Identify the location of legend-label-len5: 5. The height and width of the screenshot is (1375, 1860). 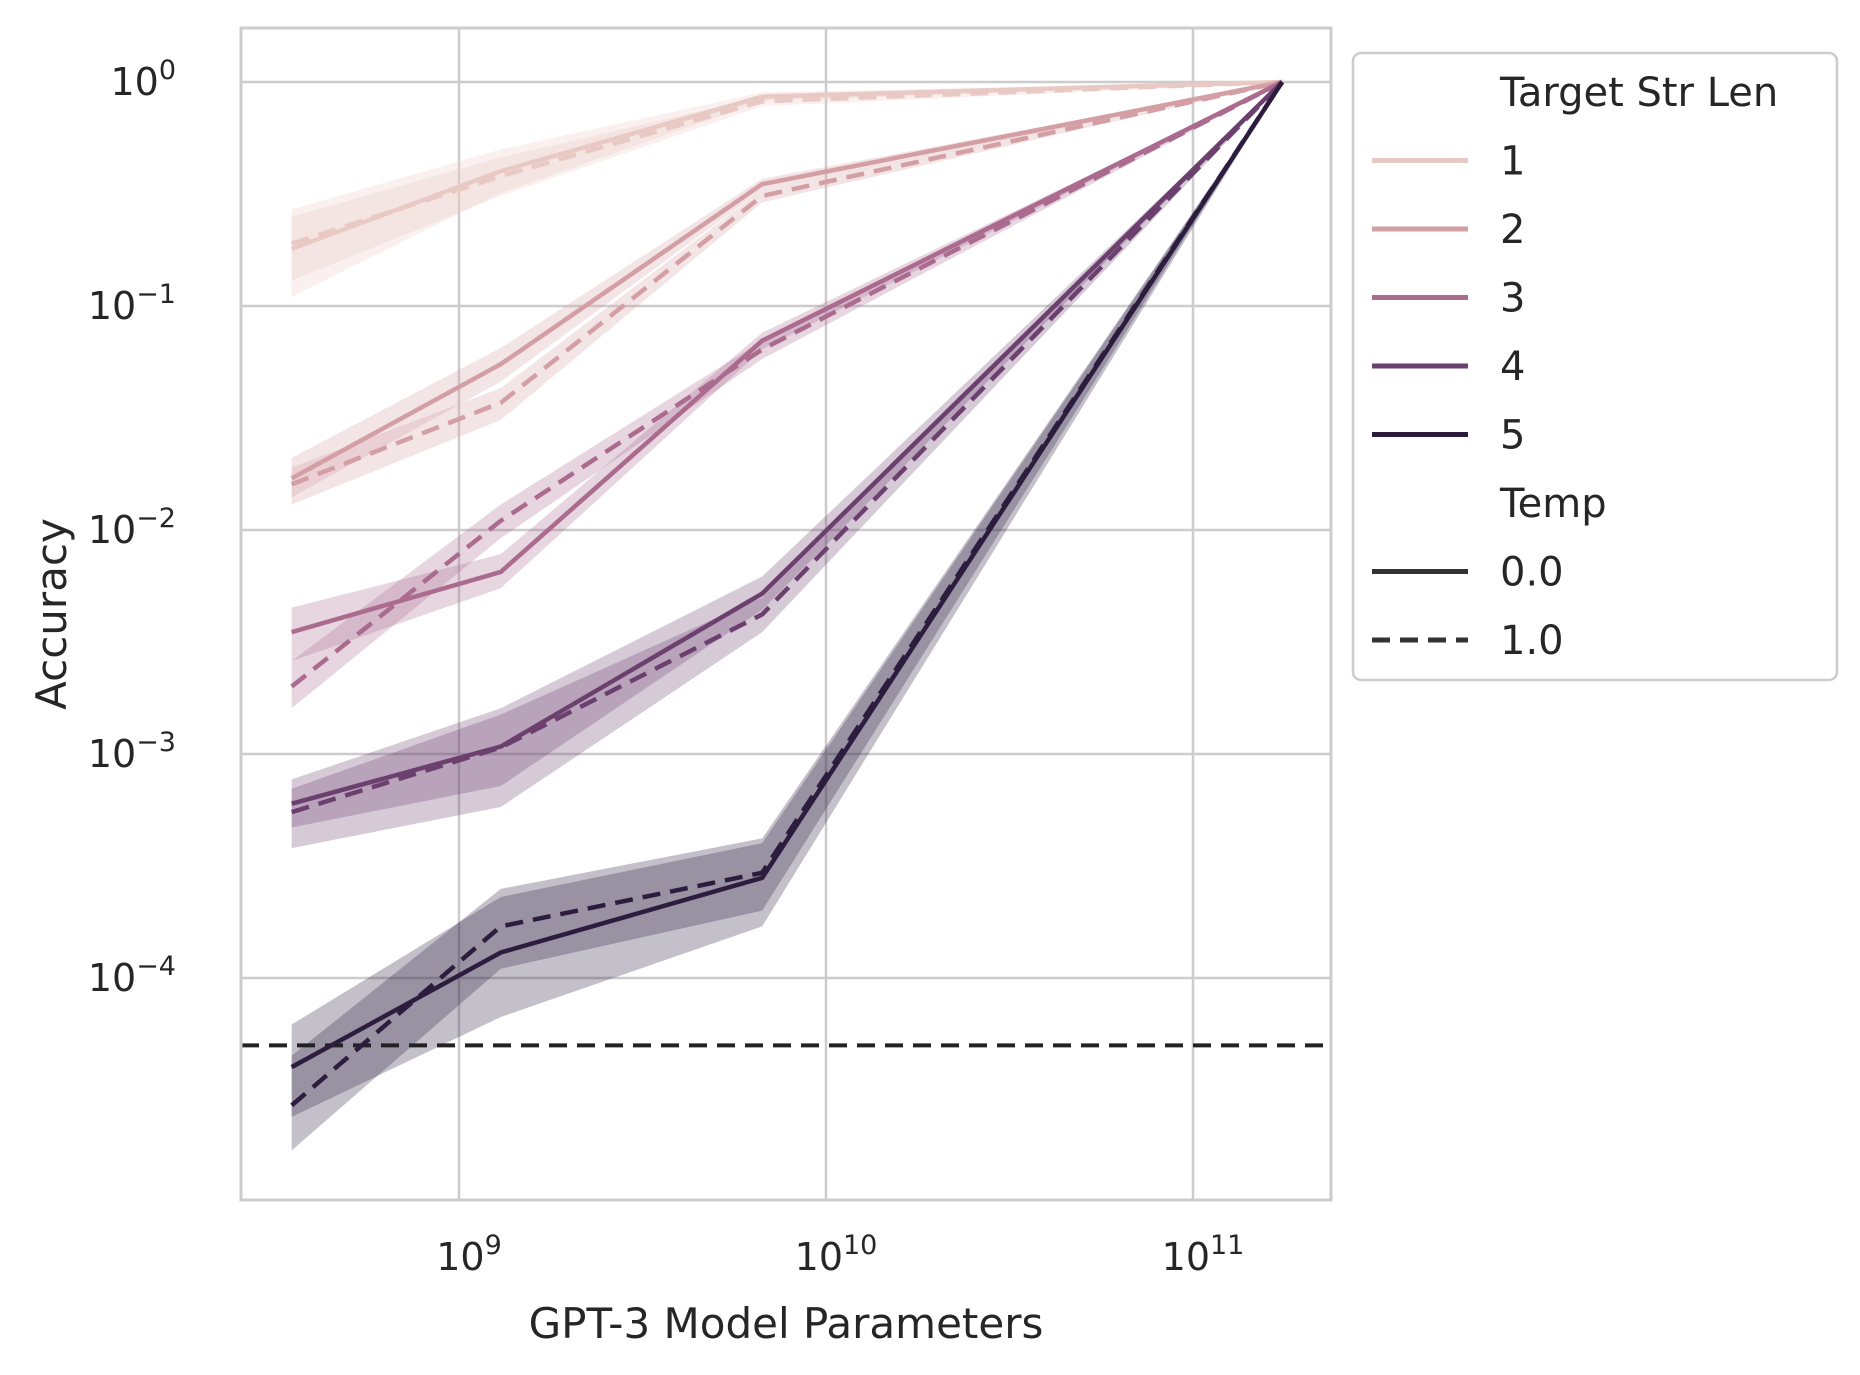
(1512, 436).